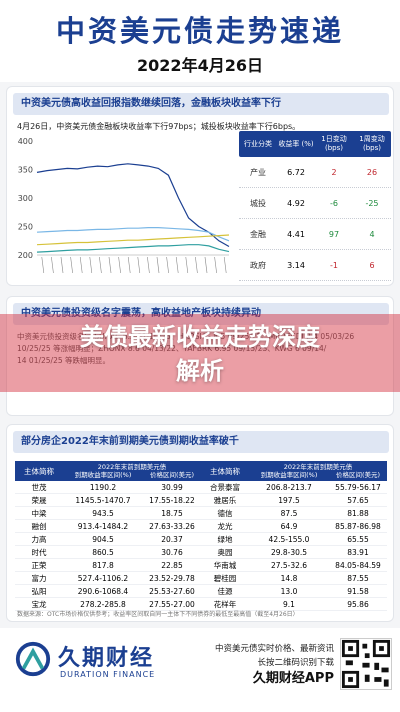 This screenshot has width=400, height=712. Describe the element at coordinates (25, 255) in the screenshot. I see `y-tick-label: 200` at that location.